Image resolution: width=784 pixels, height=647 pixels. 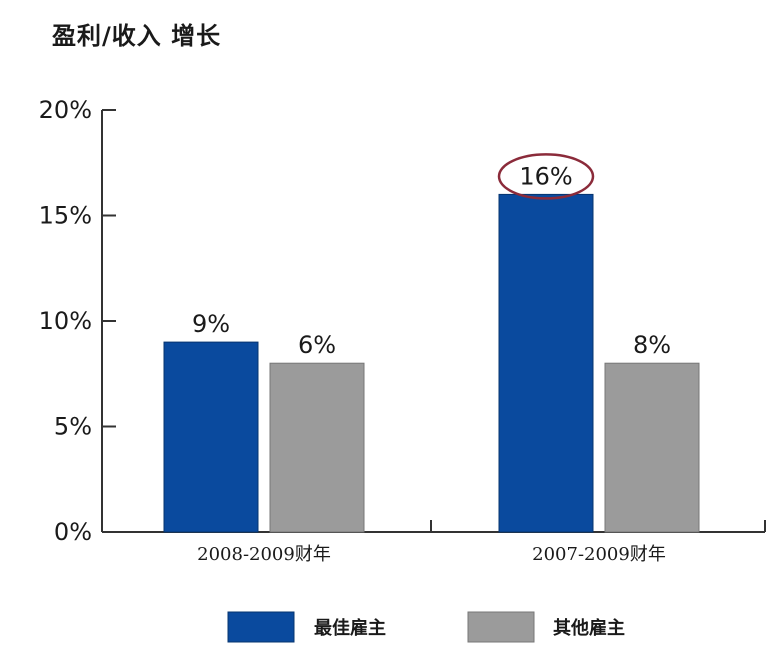 I want to click on y-tick-label: 5%, so click(x=73, y=427).